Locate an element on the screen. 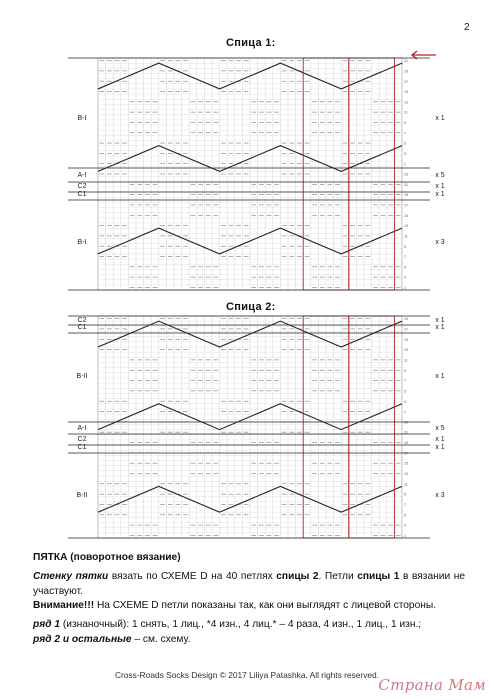 This screenshot has height=700, width=494. heel-wall-term: Стенку пятки is located at coordinates (71, 576).